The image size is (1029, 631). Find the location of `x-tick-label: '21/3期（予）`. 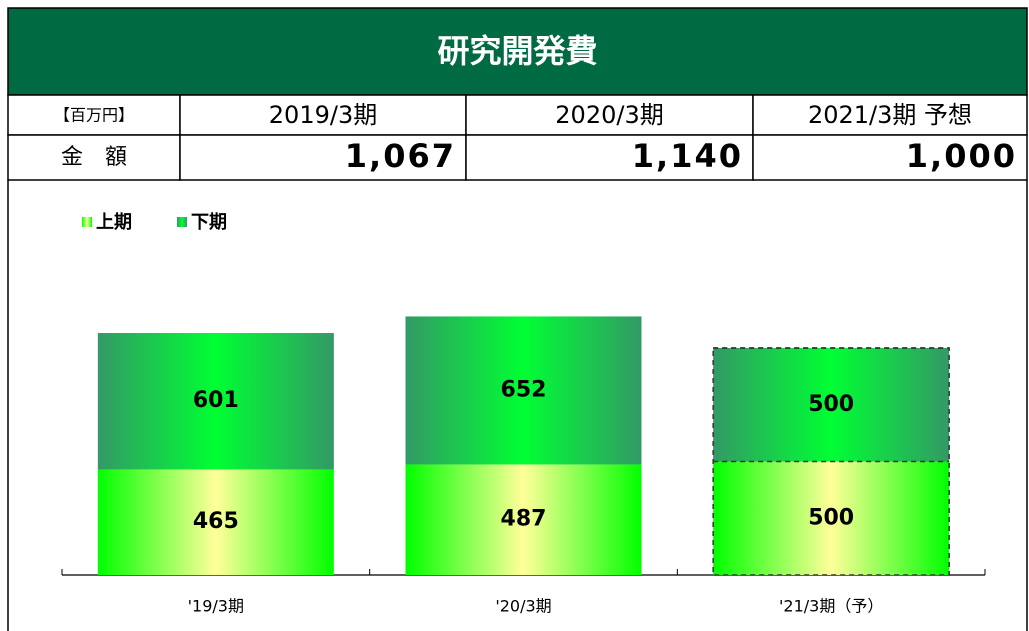

x-tick-label: '21/3期（予） is located at coordinates (831, 606).